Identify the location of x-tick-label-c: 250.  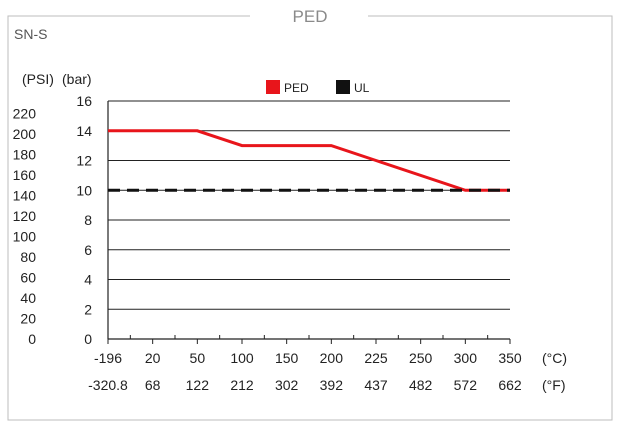
(421, 358).